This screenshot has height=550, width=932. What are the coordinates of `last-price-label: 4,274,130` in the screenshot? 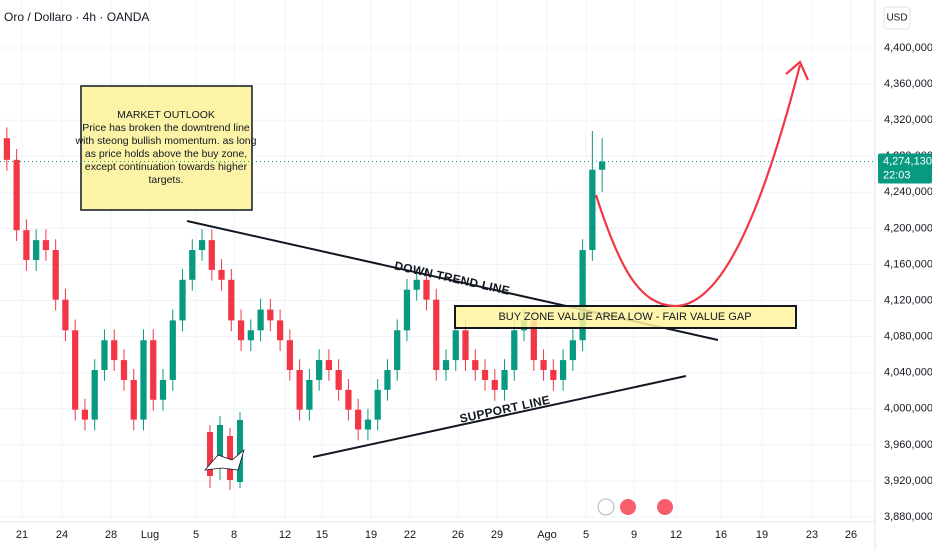 It's located at (907, 161).